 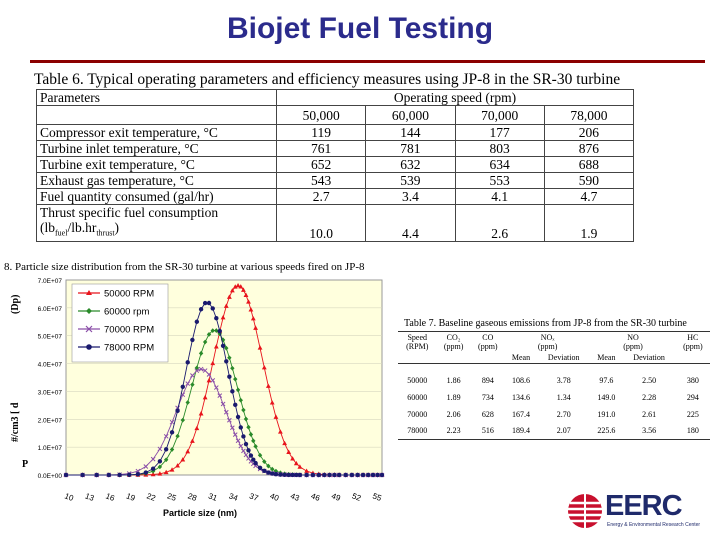 What do you see at coordinates (564, 358) in the screenshot?
I see `header-nox-deviation: Deviation` at bounding box center [564, 358].